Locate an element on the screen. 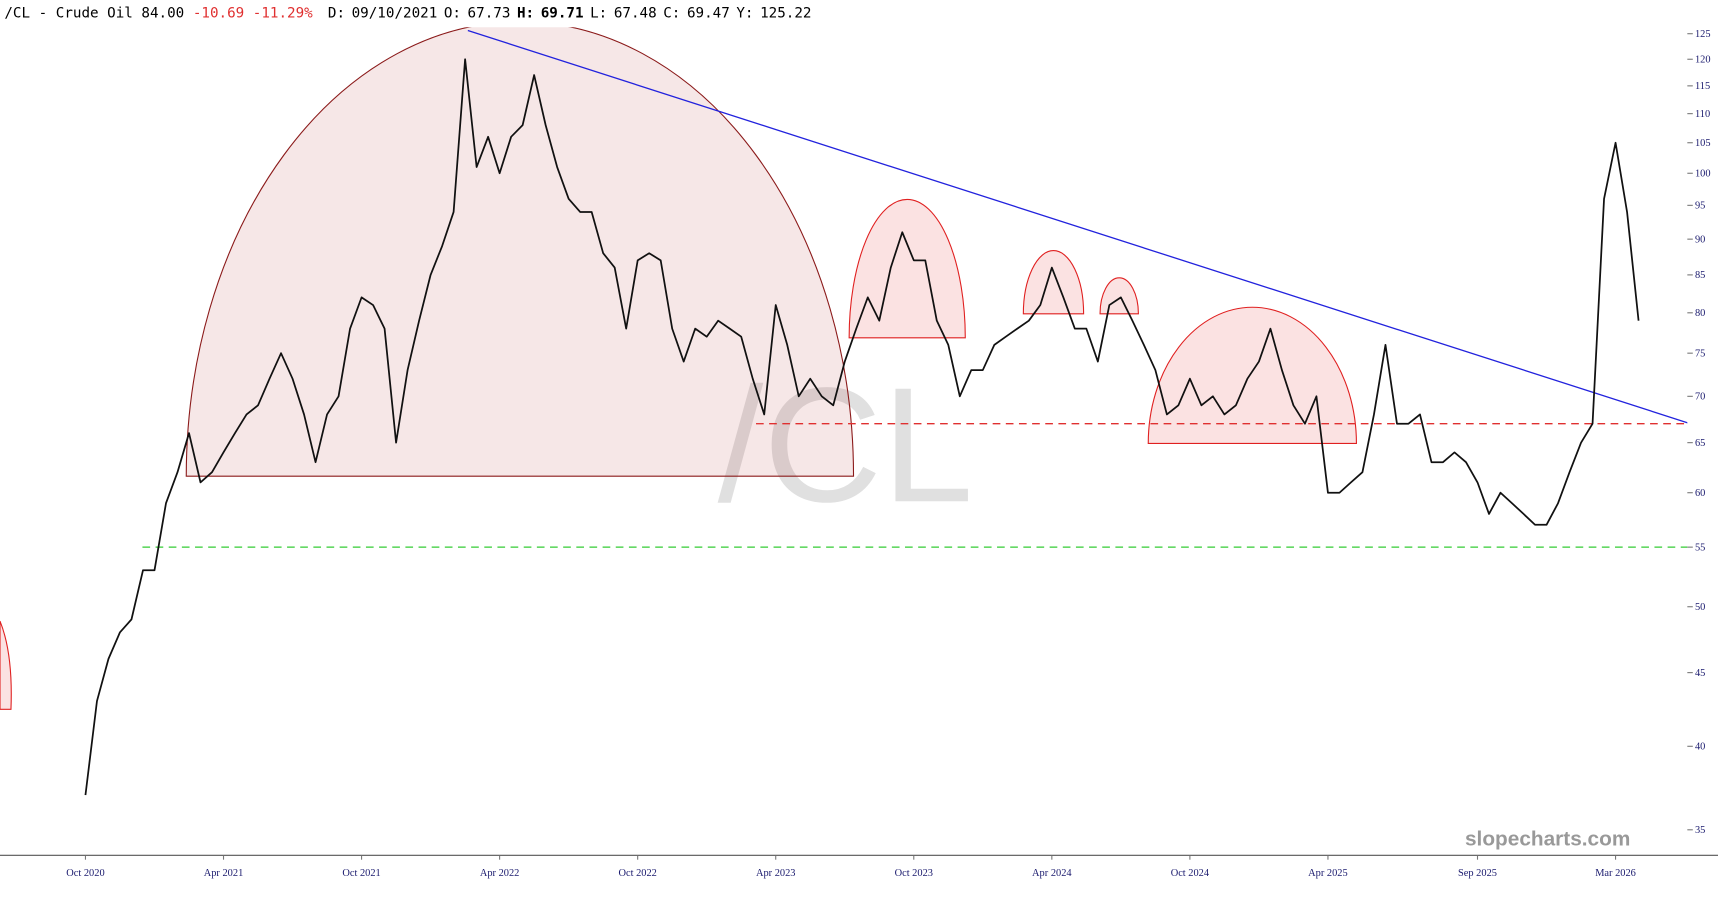 Image resolution: width=1718 pixels, height=900 pixels. y-tick-label: 45 is located at coordinates (1700, 673).